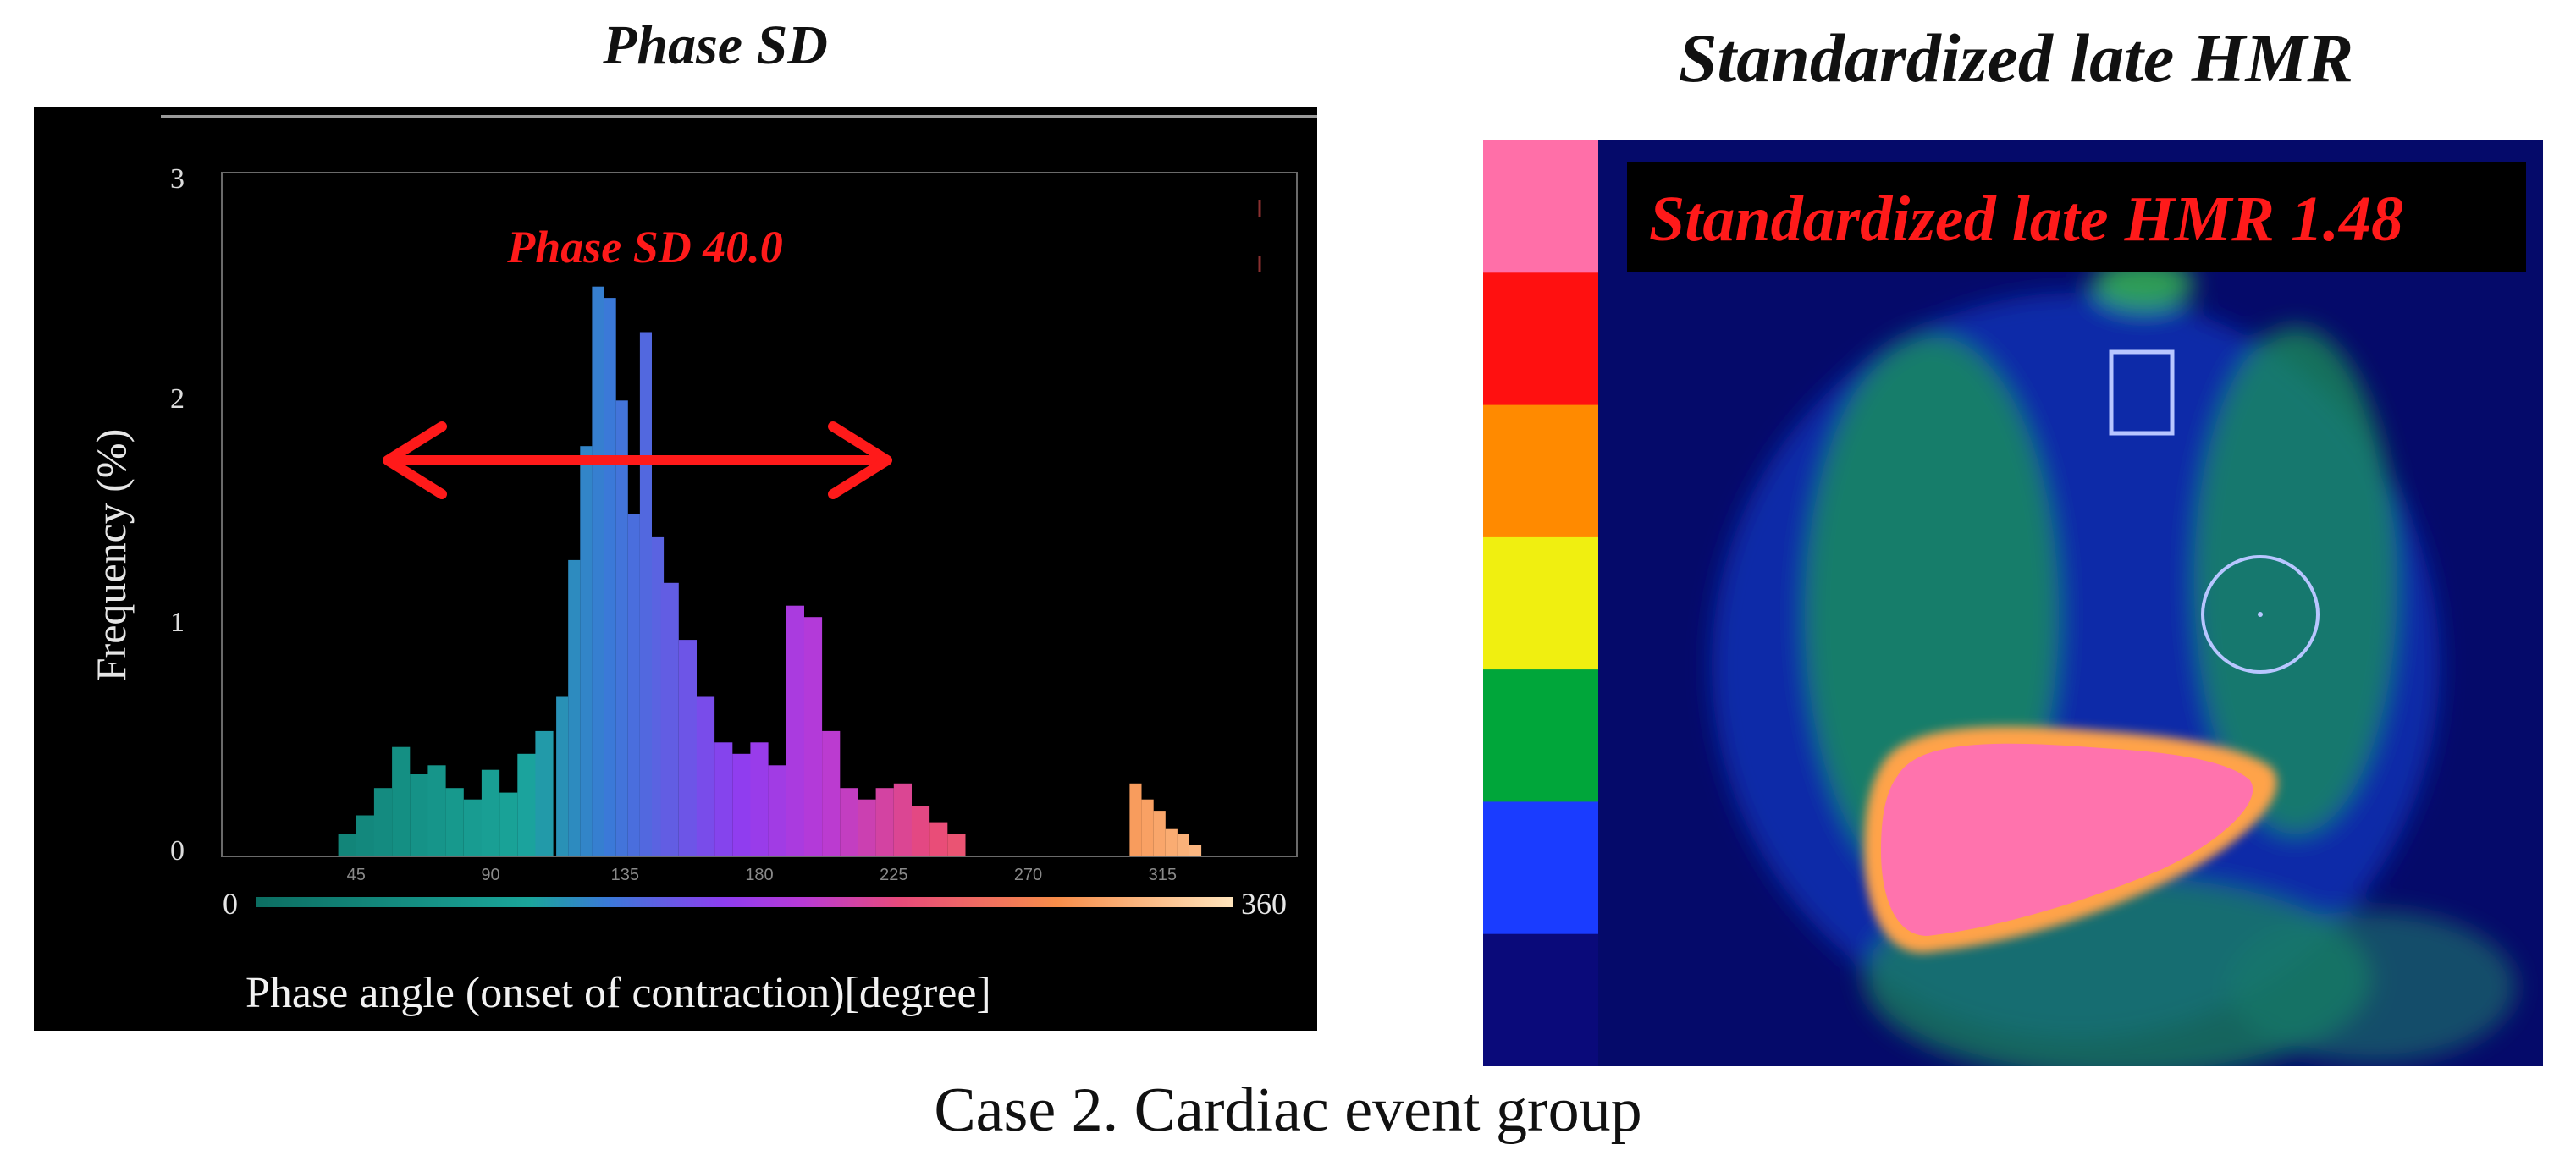  Describe the element at coordinates (716, 45) in the screenshot. I see `left-panel-title: Phase SD` at that location.